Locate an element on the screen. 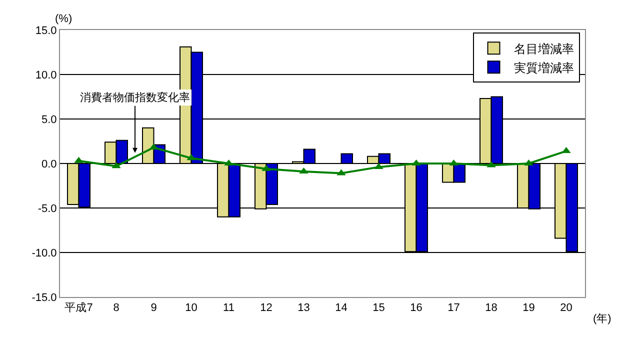 This screenshot has height=337, width=630. x-tick-label: 15 is located at coordinates (378, 308).